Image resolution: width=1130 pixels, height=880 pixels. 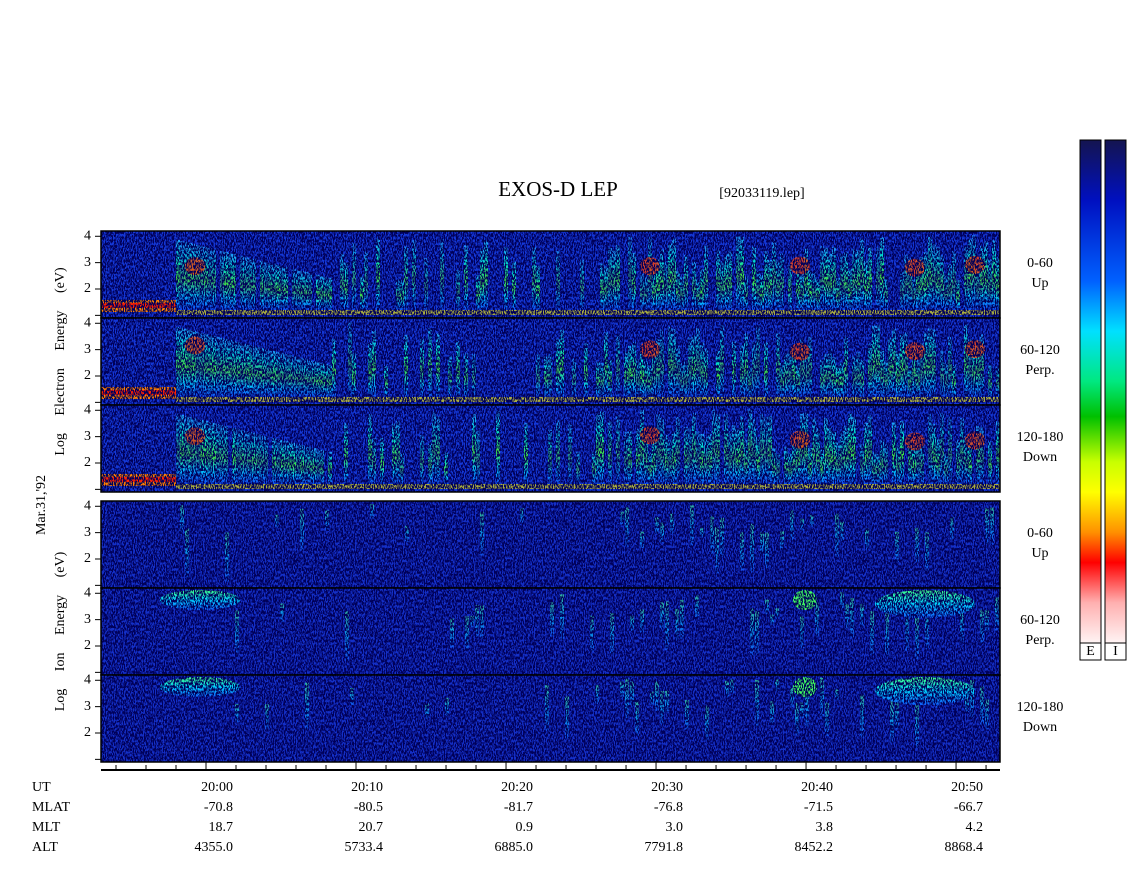 What do you see at coordinates (60, 631) in the screenshot?
I see `y-axis-label: Log Ion Energy (eV)` at bounding box center [60, 631].